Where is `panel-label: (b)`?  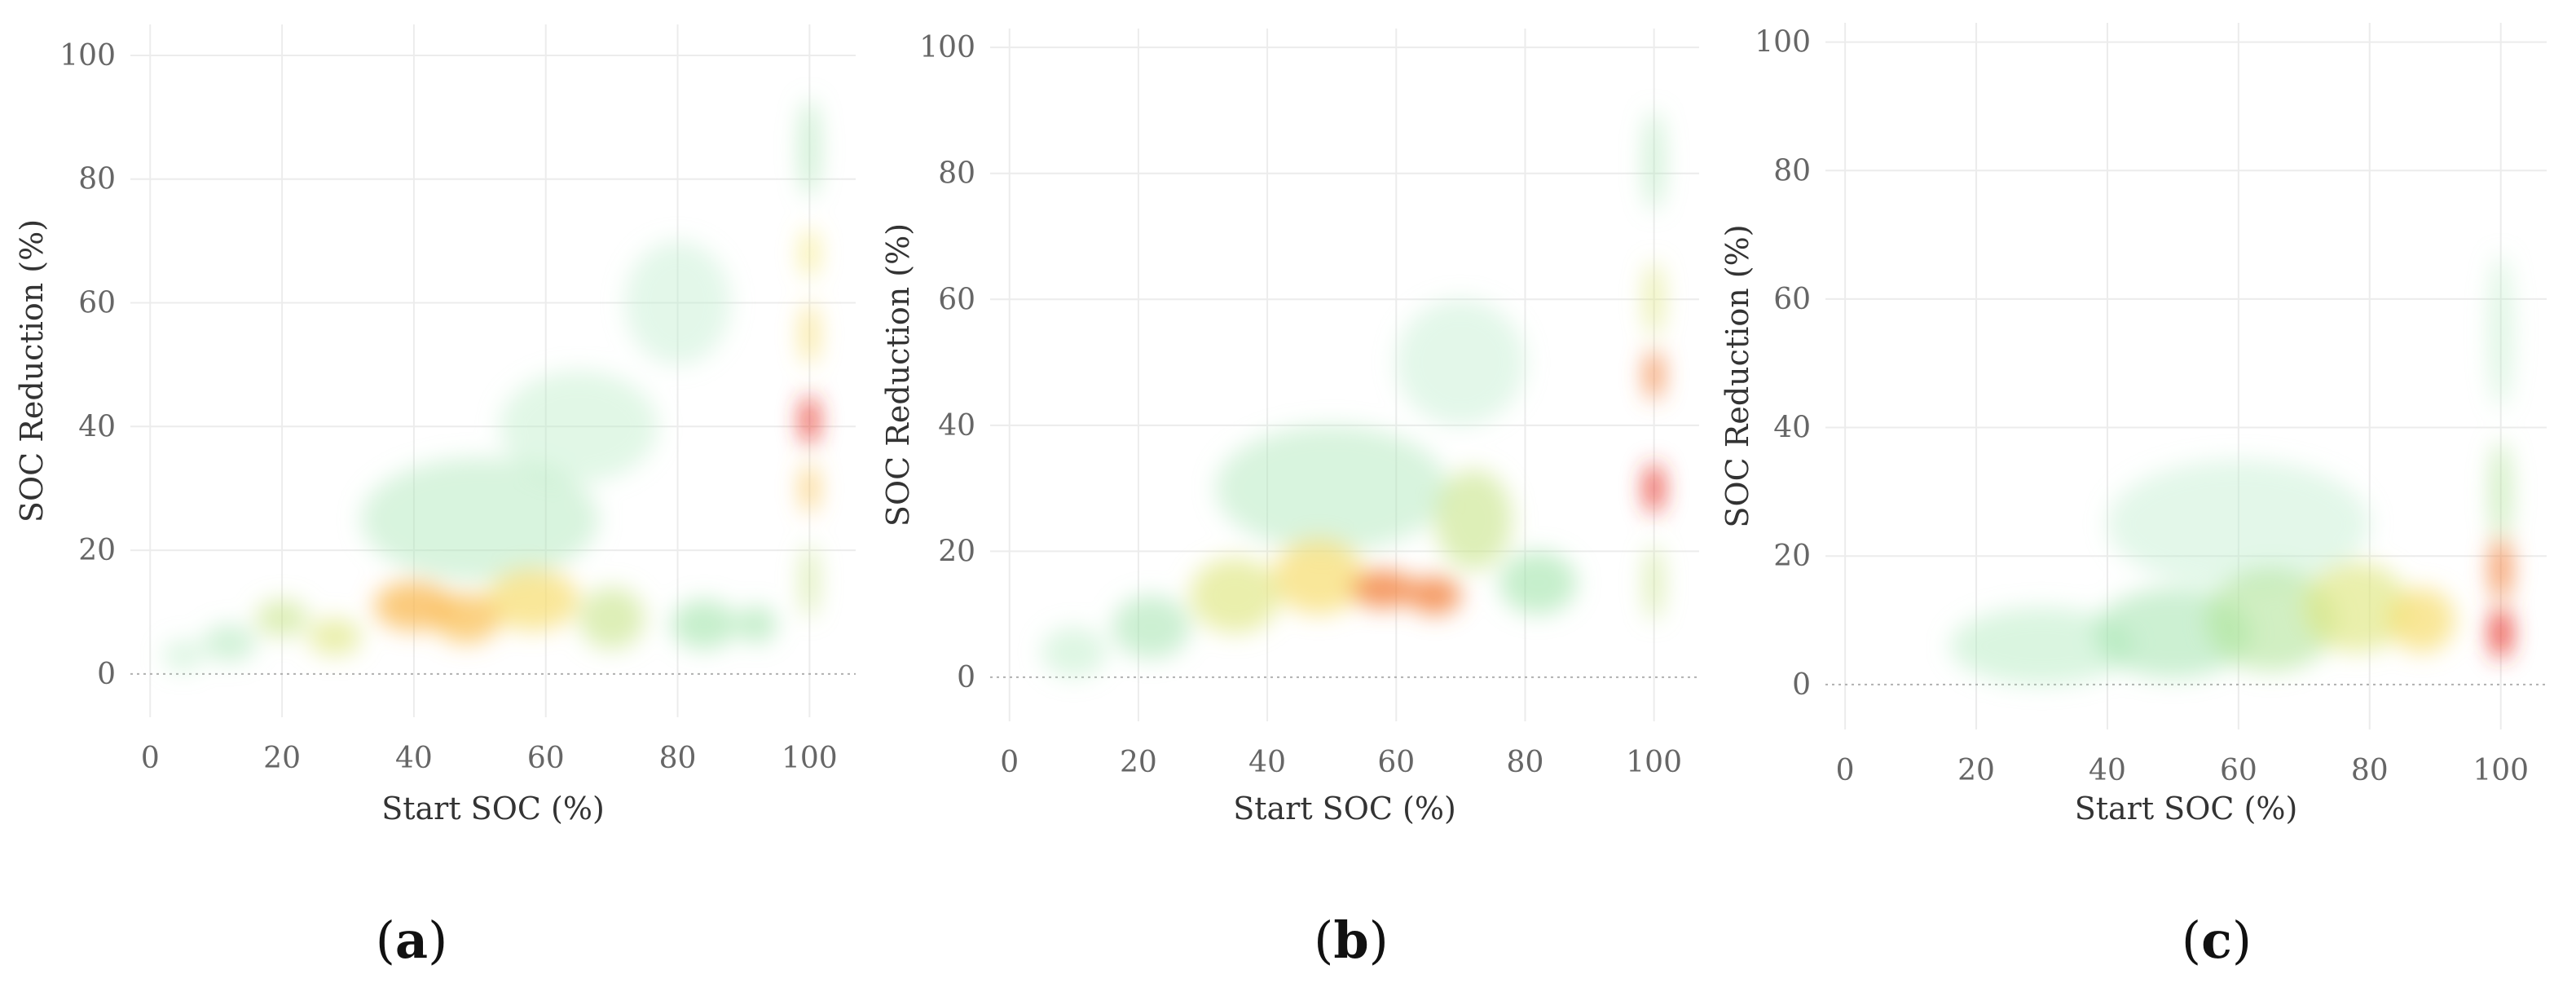 panel-label: (b) is located at coordinates (1352, 940).